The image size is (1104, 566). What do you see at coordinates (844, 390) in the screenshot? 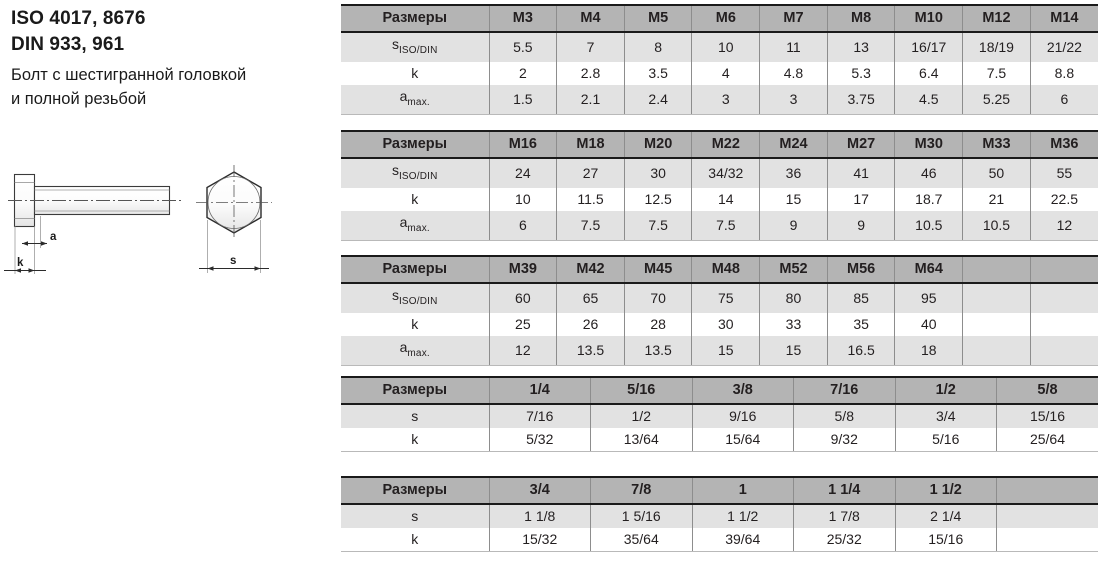
I see `column-header-7-16: 7/16` at bounding box center [844, 390].